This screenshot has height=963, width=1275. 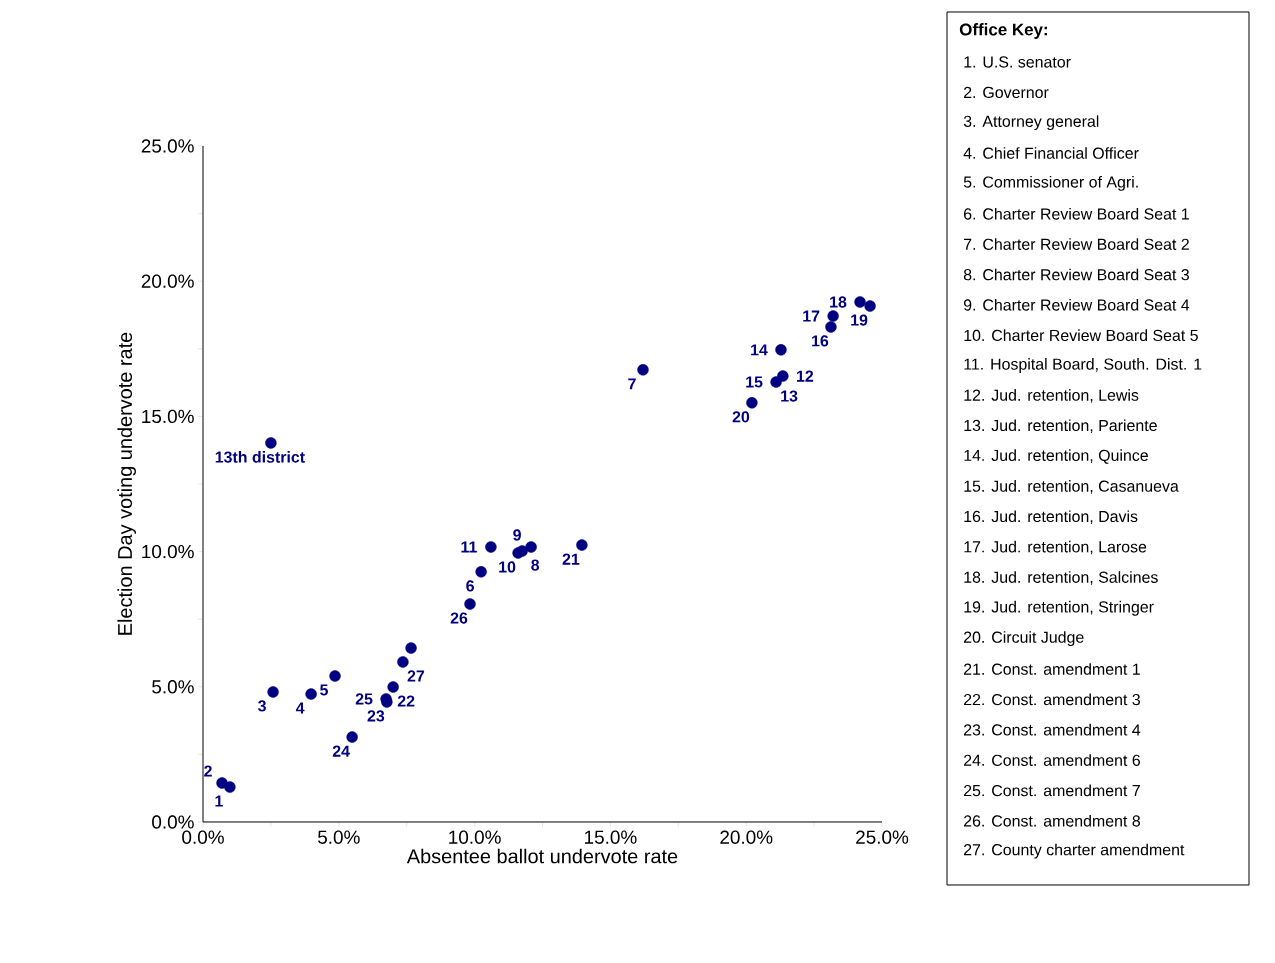 What do you see at coordinates (416, 676) in the screenshot?
I see `annotation: 27` at bounding box center [416, 676].